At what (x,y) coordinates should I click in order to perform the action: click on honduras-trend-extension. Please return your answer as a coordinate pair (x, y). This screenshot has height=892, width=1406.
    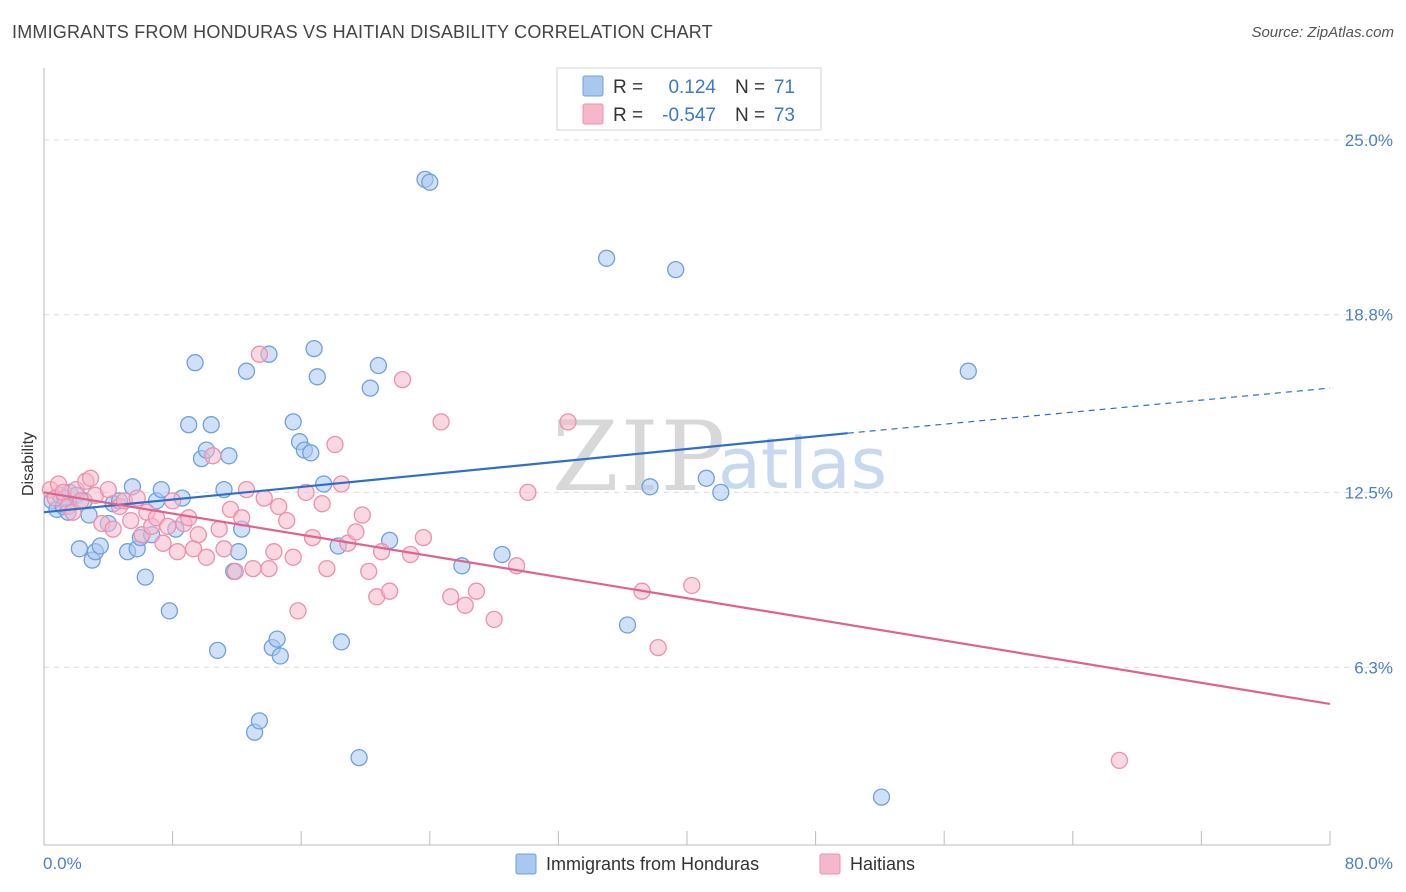
    Looking at the image, I should click on (1089, 410).